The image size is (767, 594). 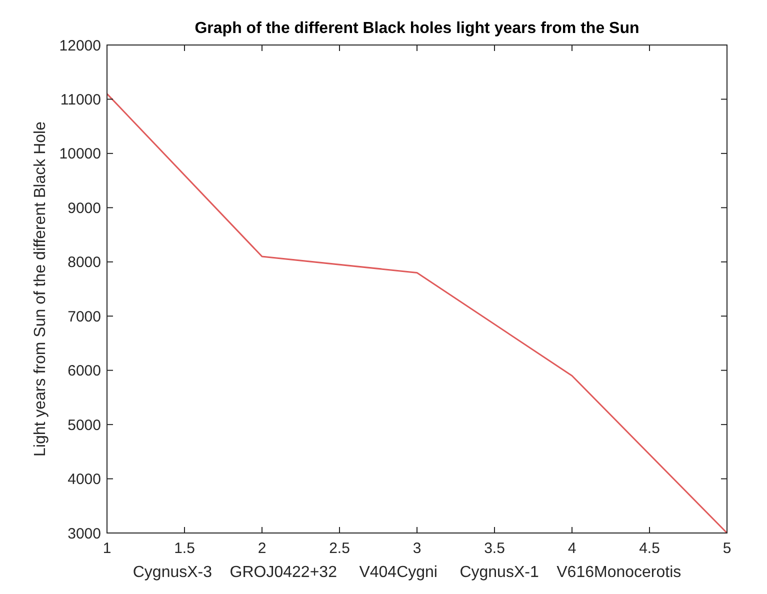 What do you see at coordinates (40, 288) in the screenshot?
I see `y-axis-title: Light years from Sun of the different Black Hole` at bounding box center [40, 288].